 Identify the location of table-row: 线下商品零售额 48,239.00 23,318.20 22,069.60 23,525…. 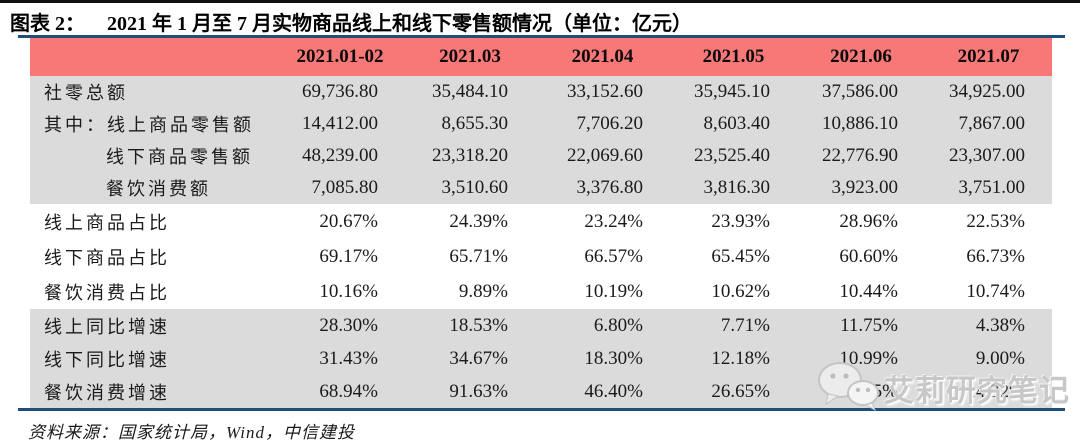
(541, 156).